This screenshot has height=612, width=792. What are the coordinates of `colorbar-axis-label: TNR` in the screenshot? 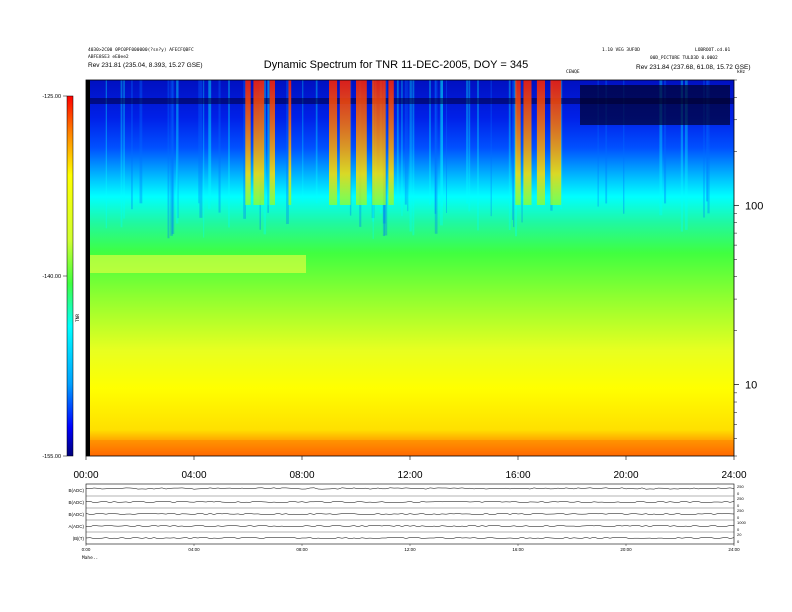 It's located at (78, 317).